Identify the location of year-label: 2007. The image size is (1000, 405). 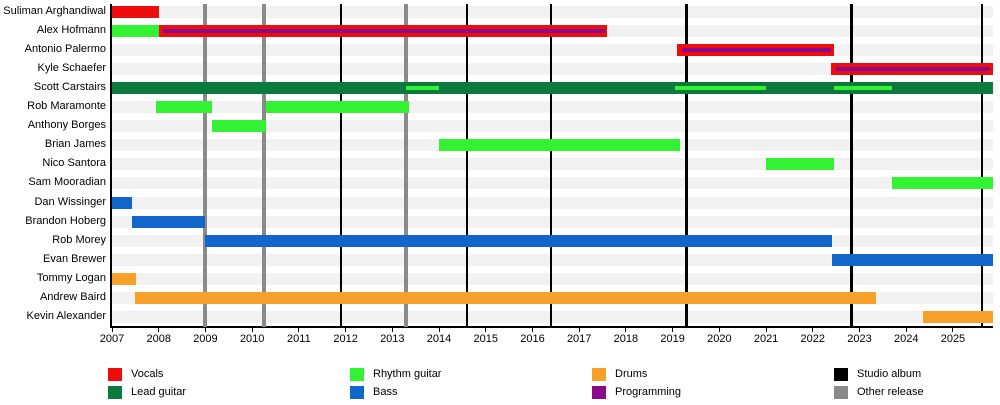
(112, 339).